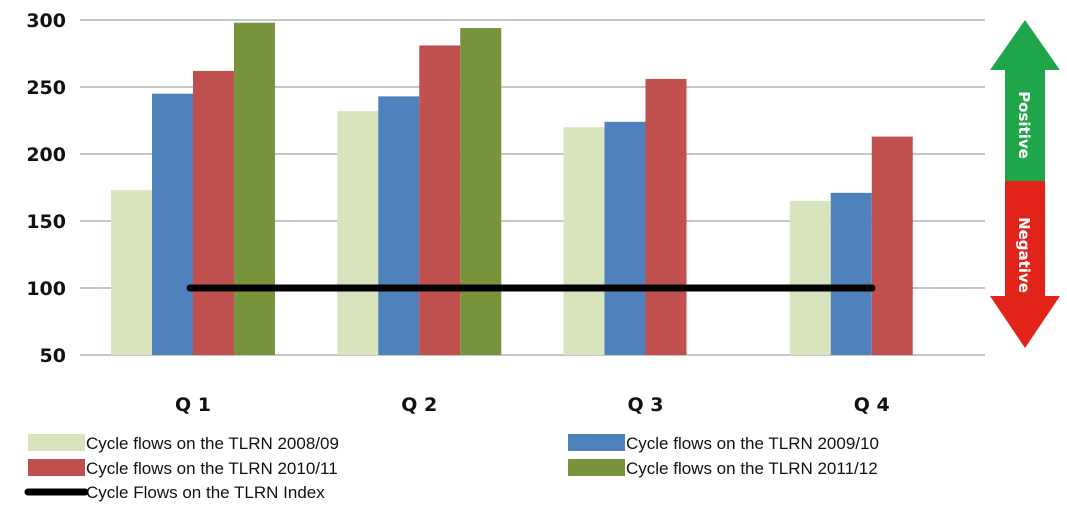 The width and height of the screenshot is (1067, 508). Describe the element at coordinates (212, 443) in the screenshot. I see `legend-label: Cycle flows on the TLRN 2008/09` at that location.